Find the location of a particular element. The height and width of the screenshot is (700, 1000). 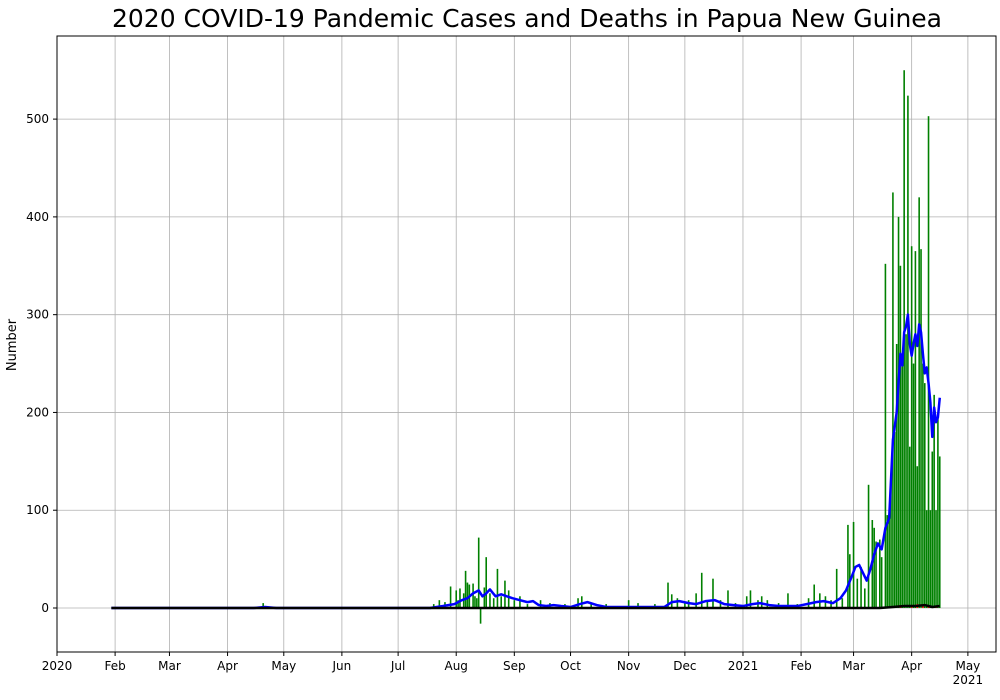

y-axis-label: Number is located at coordinates (12, 344).